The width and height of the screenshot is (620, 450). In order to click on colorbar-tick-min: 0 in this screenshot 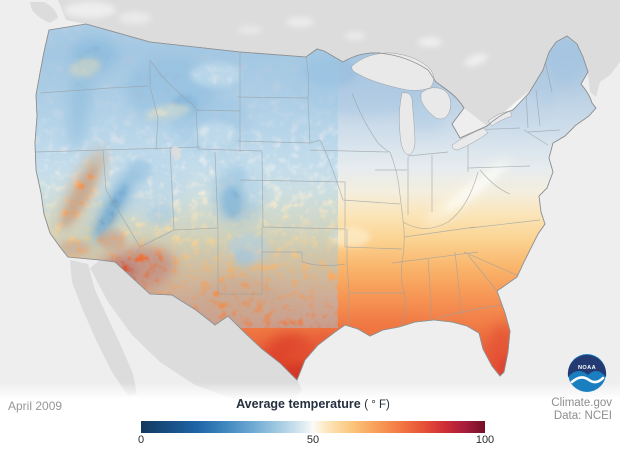, I will do `click(141, 440)`.